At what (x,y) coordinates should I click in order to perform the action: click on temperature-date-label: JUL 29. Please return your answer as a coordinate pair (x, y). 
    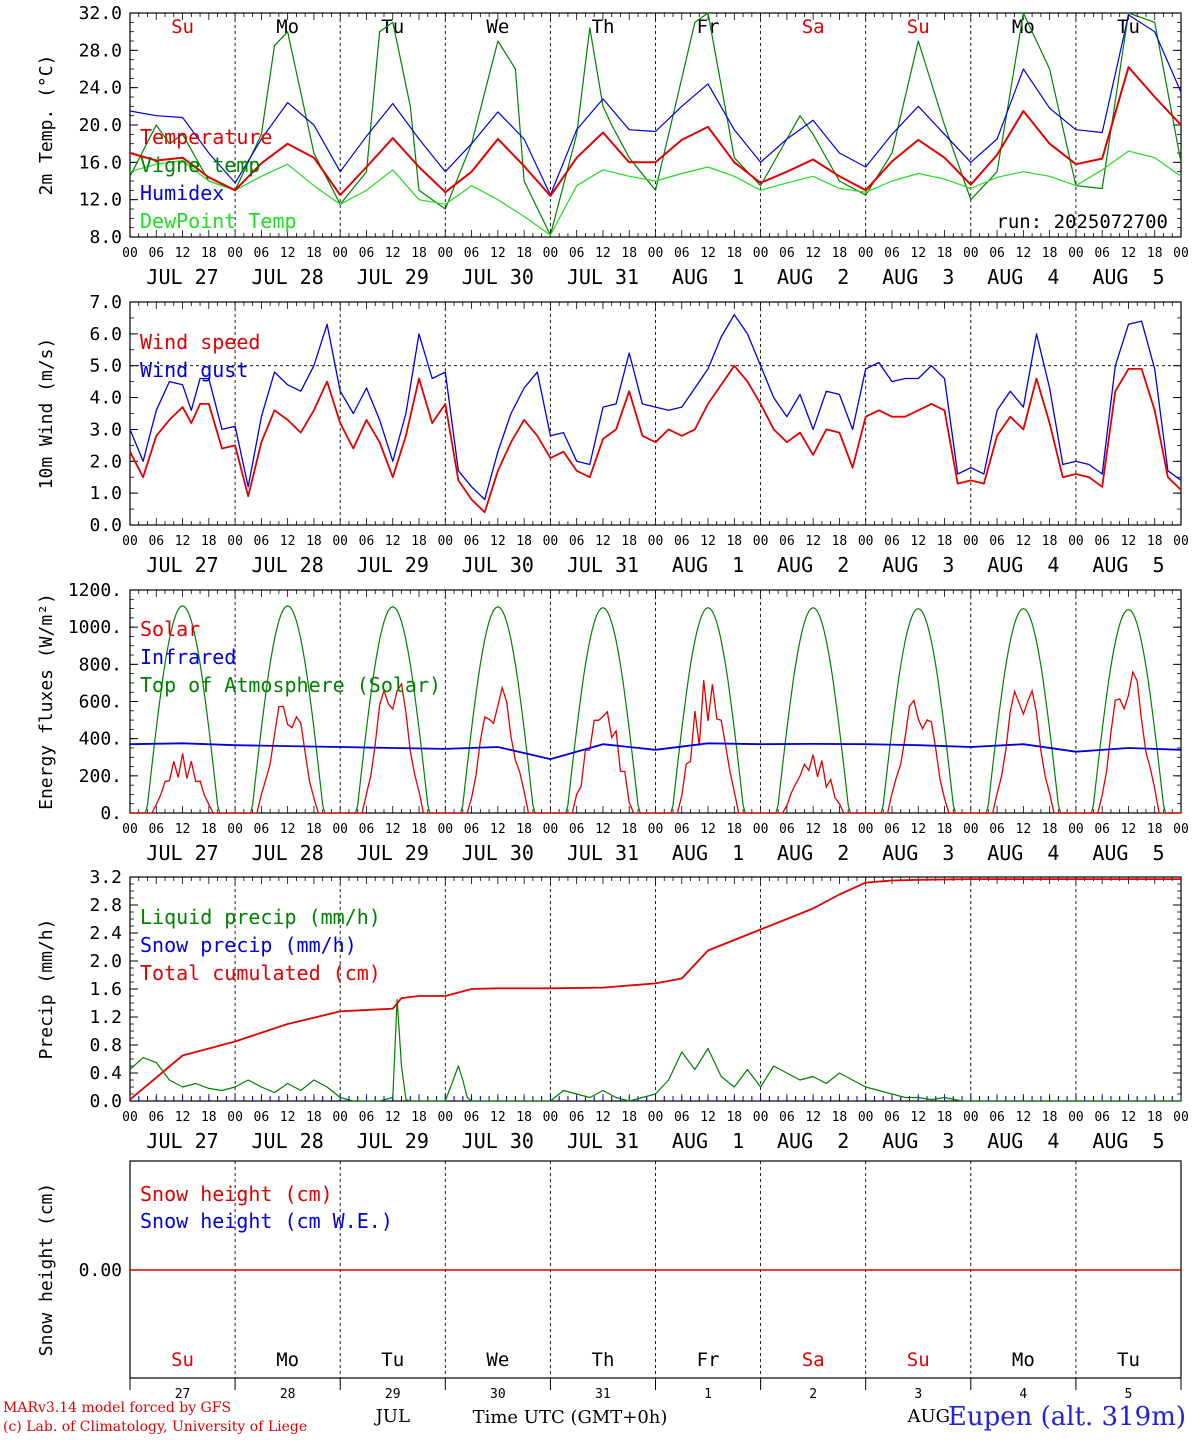
    Looking at the image, I should click on (393, 277).